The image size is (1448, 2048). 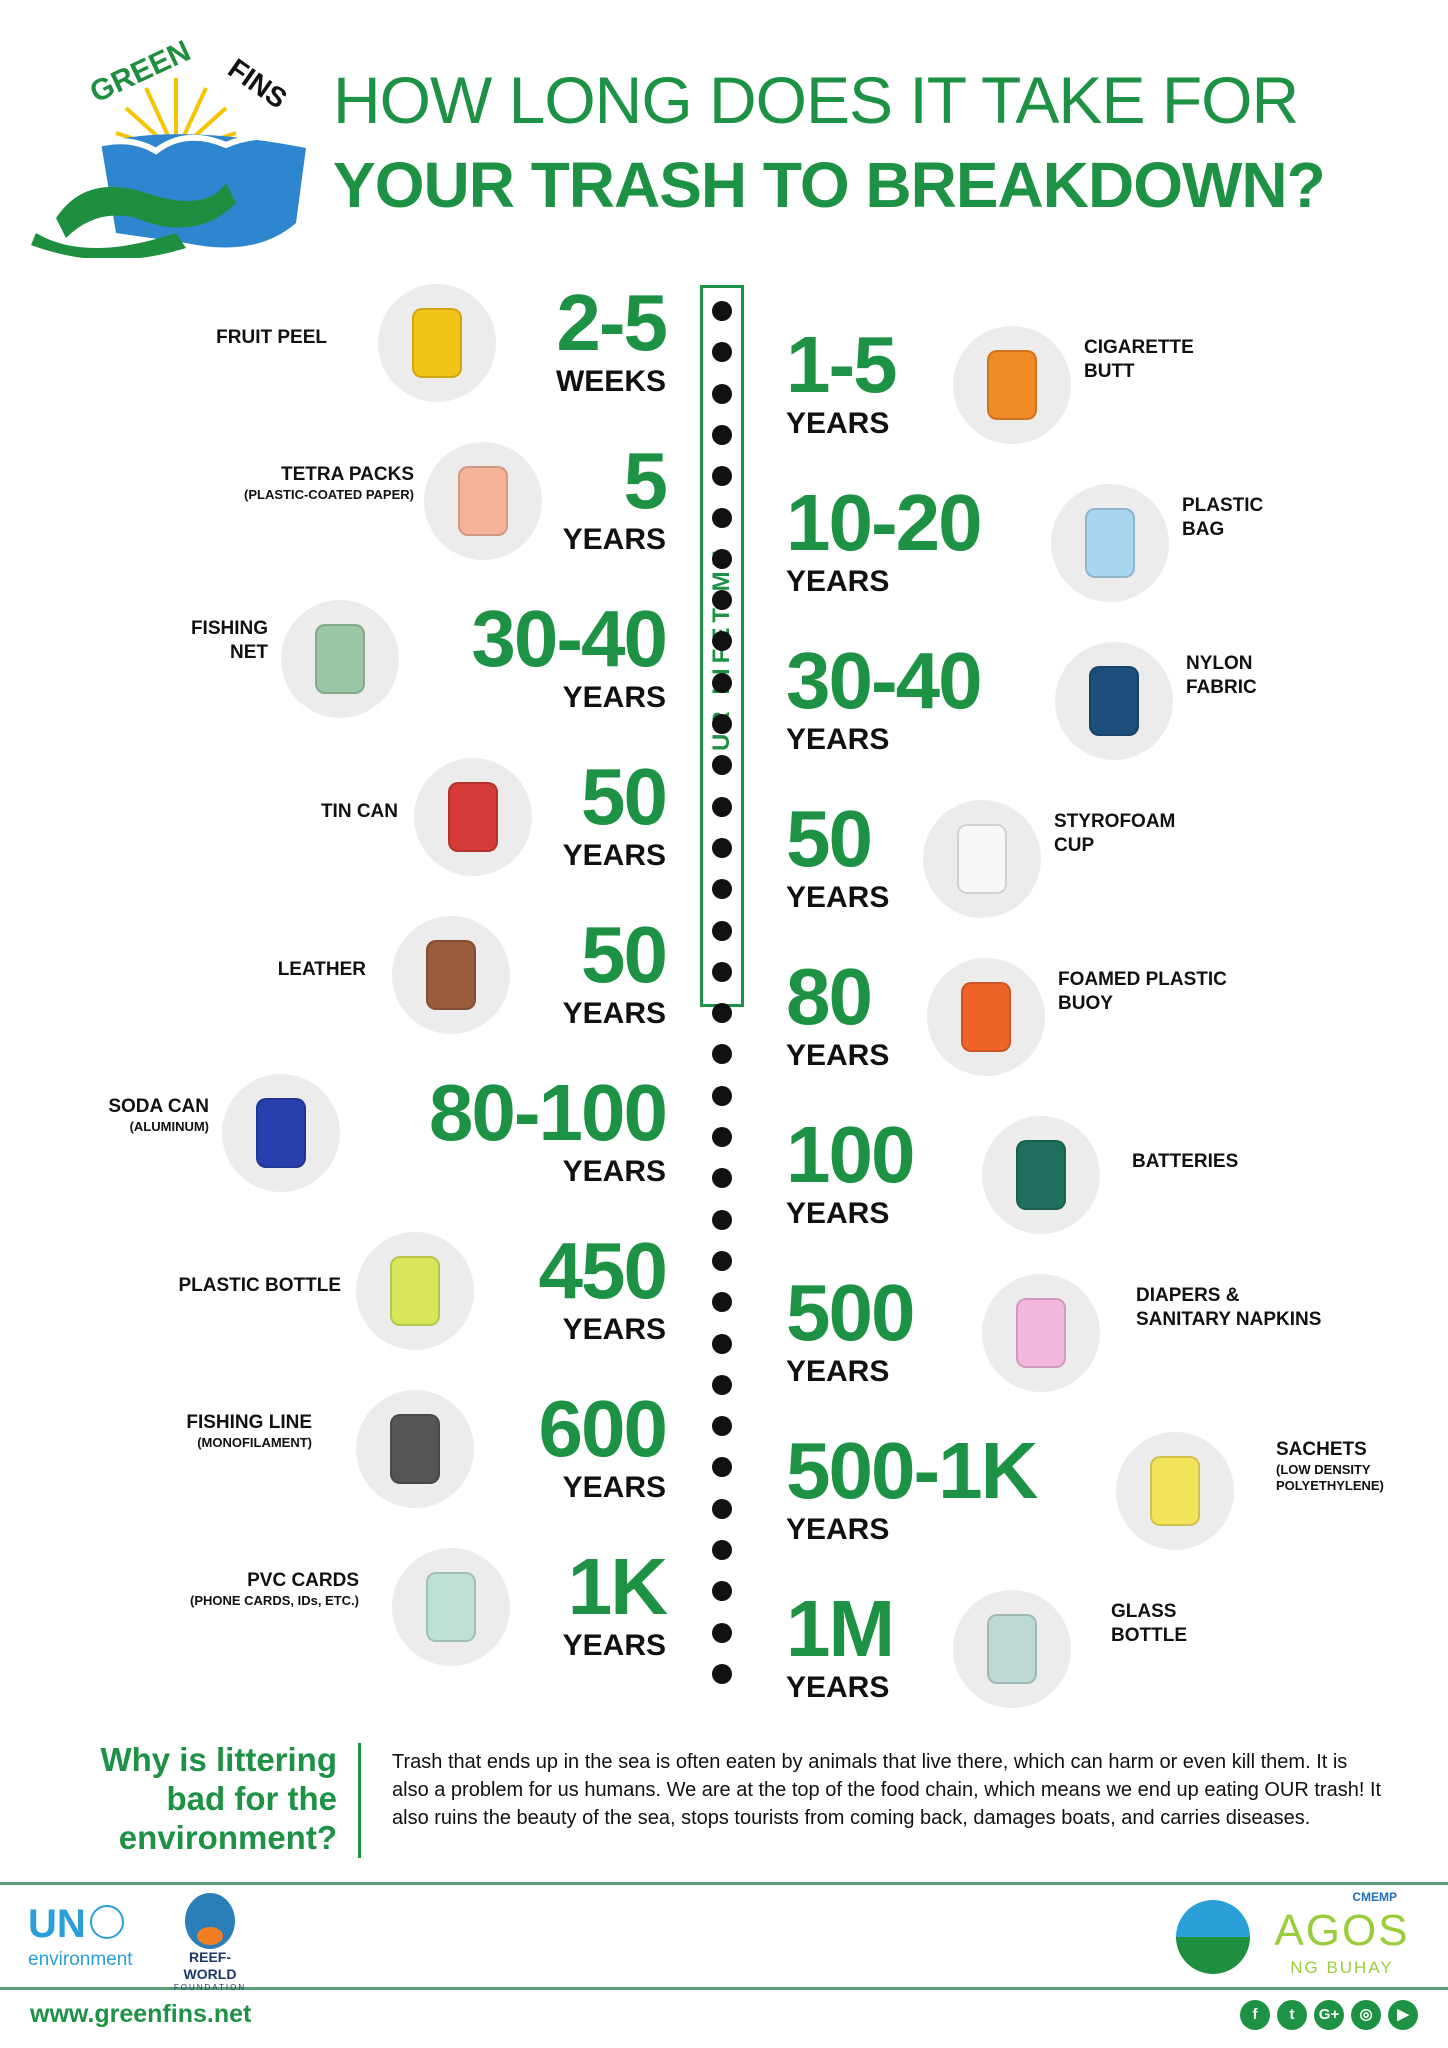 What do you see at coordinates (1292, 2015) in the screenshot?
I see `twitter-icon: t` at bounding box center [1292, 2015].